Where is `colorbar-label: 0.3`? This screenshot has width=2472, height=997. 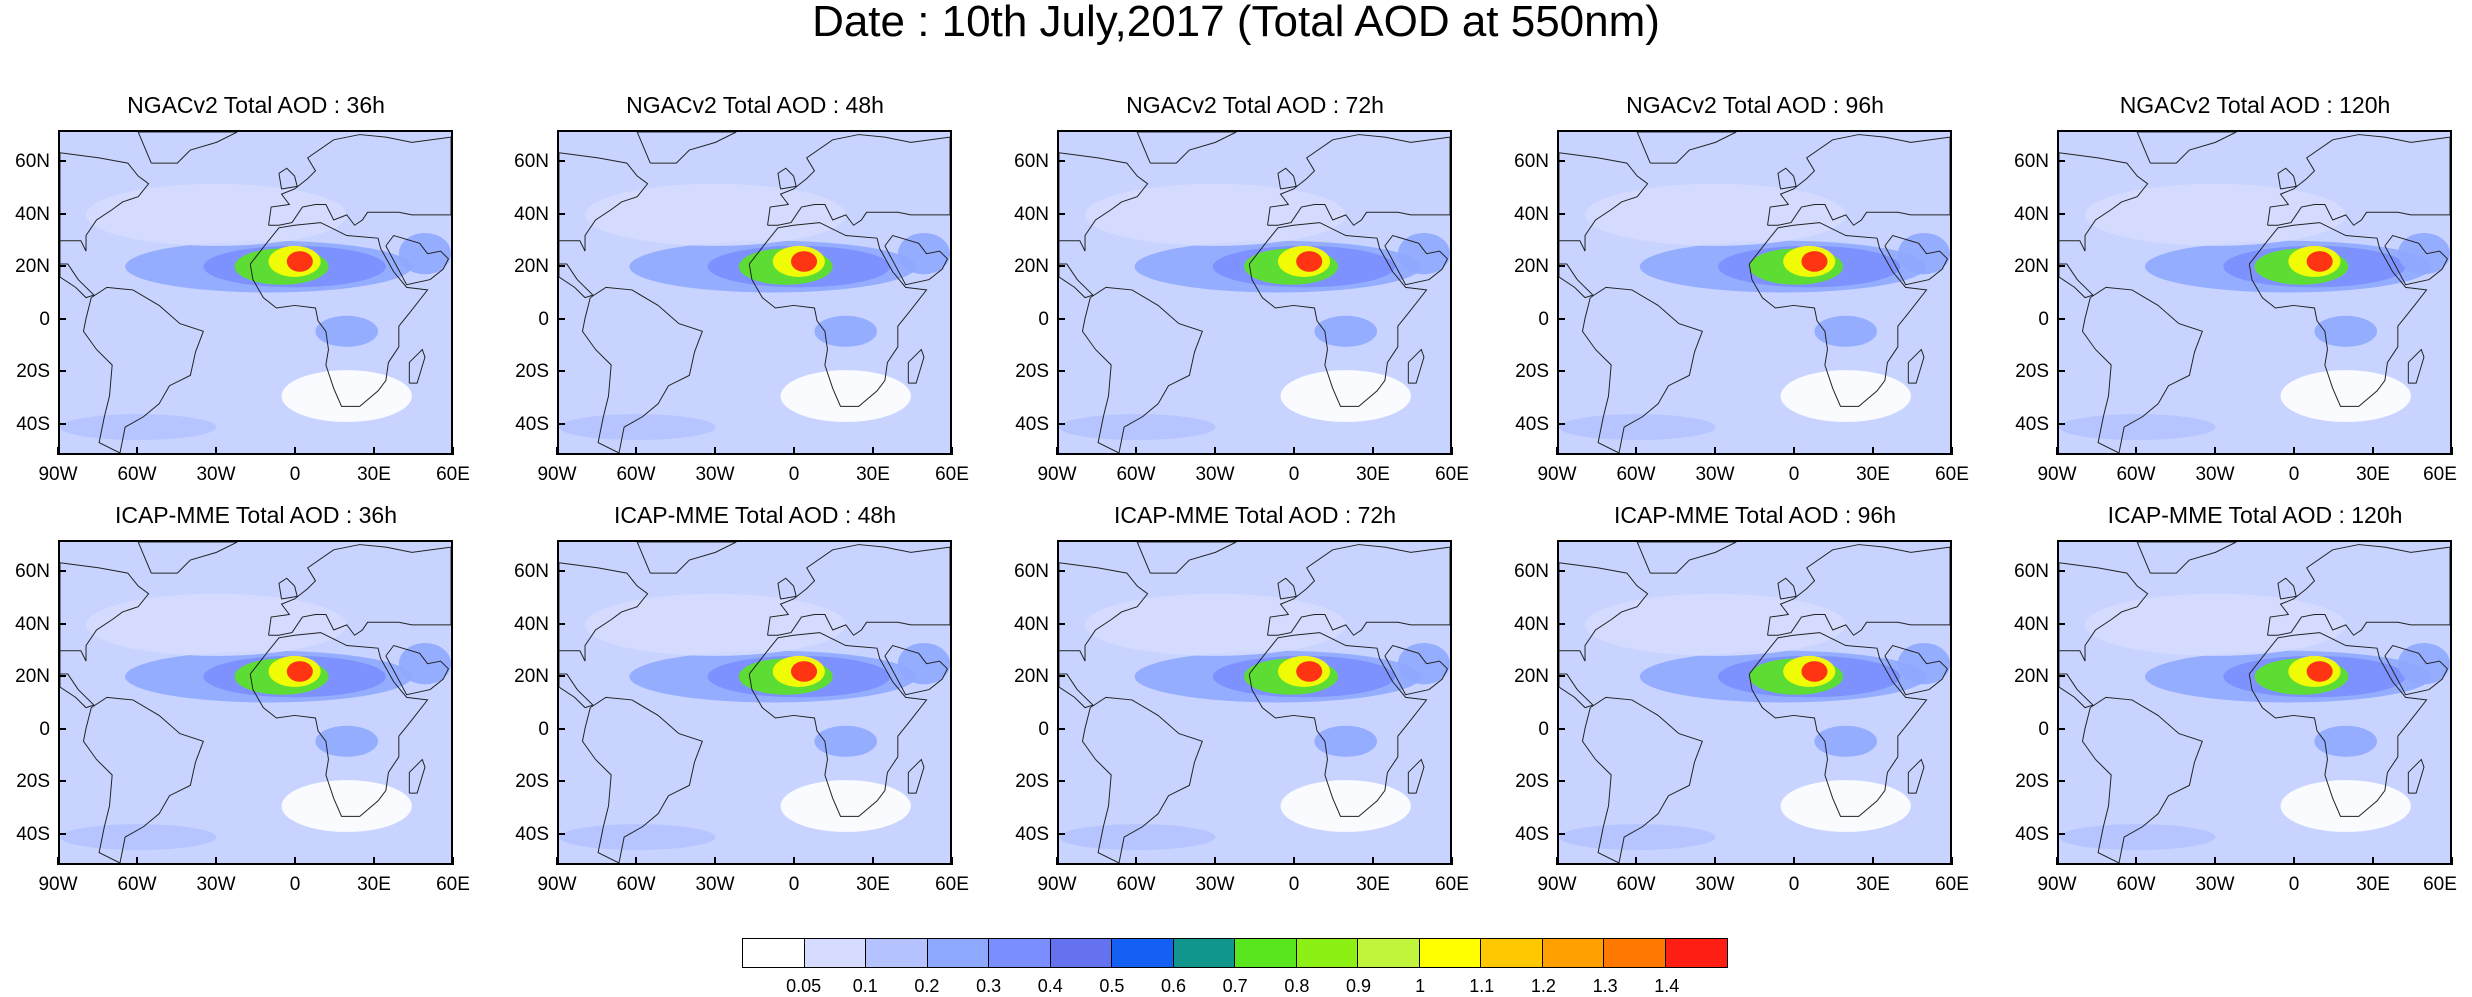 colorbar-label: 0.3 is located at coordinates (989, 986).